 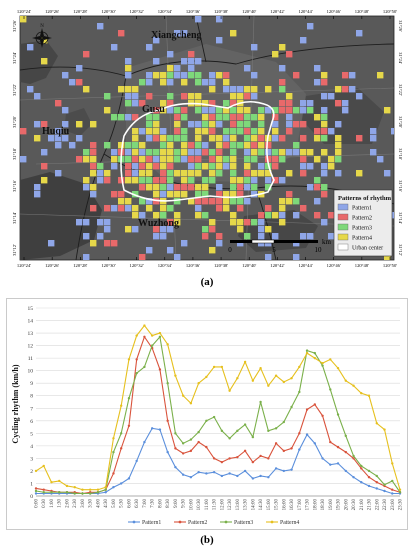 What do you see at coordinates (222, 505) in the screenshot?
I see `x-tick-label: 12:00` at bounding box center [222, 505].